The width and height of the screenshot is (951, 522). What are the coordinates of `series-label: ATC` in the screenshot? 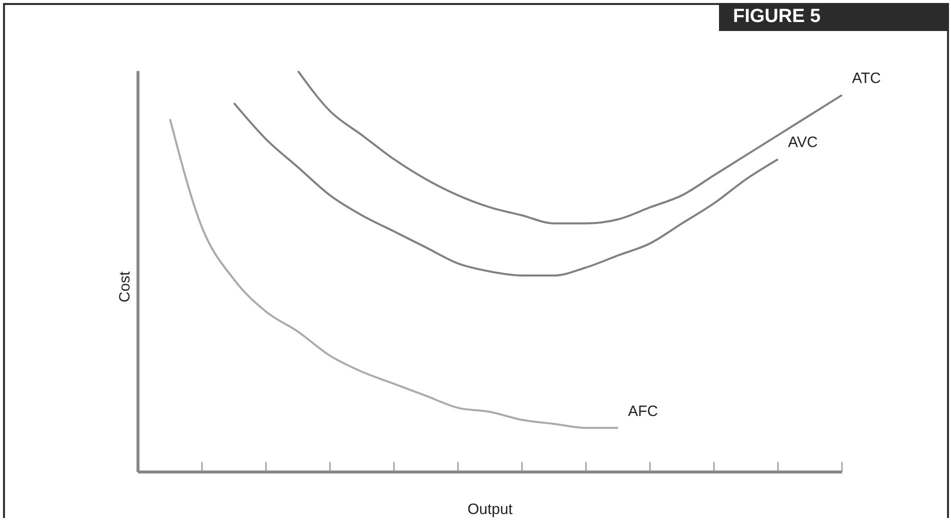 It's located at (867, 79).